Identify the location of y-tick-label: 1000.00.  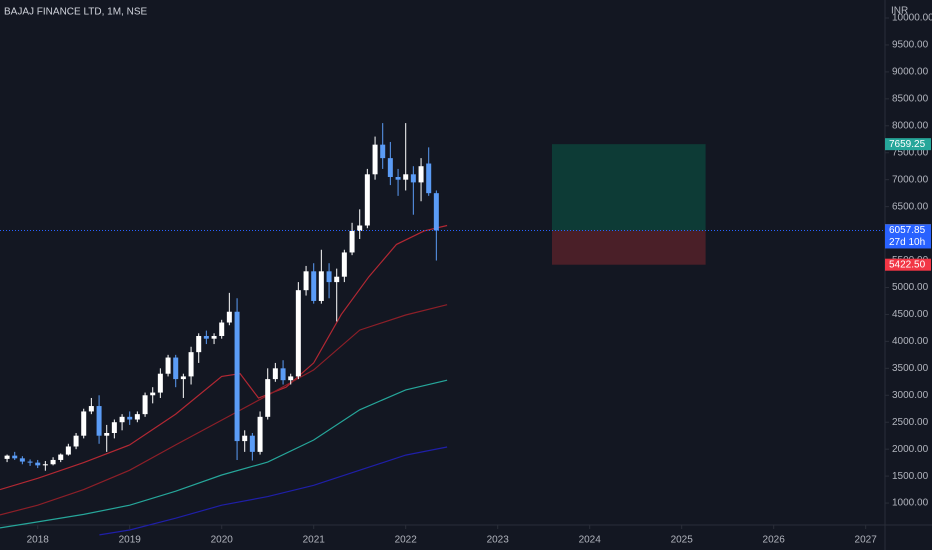
(910, 503).